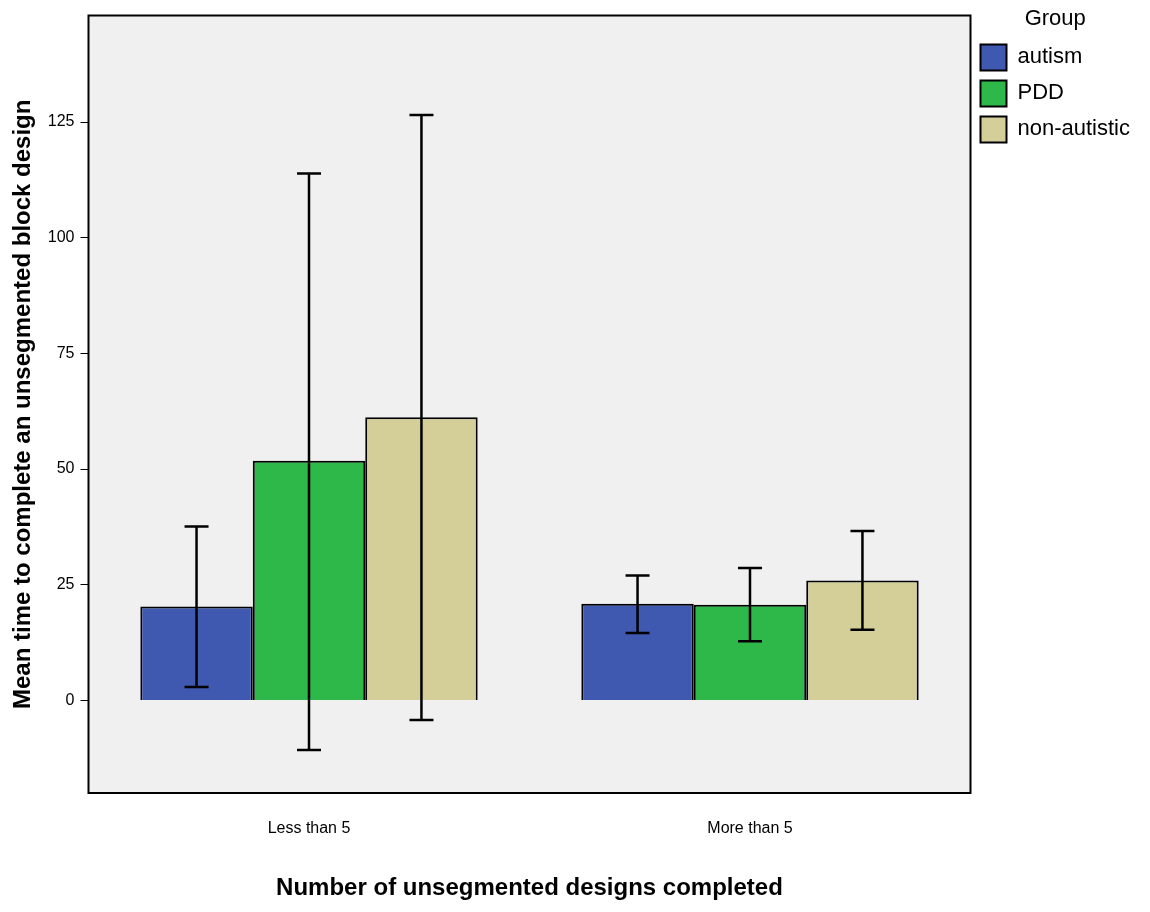  I want to click on y-tick-label: 50, so click(65, 468).